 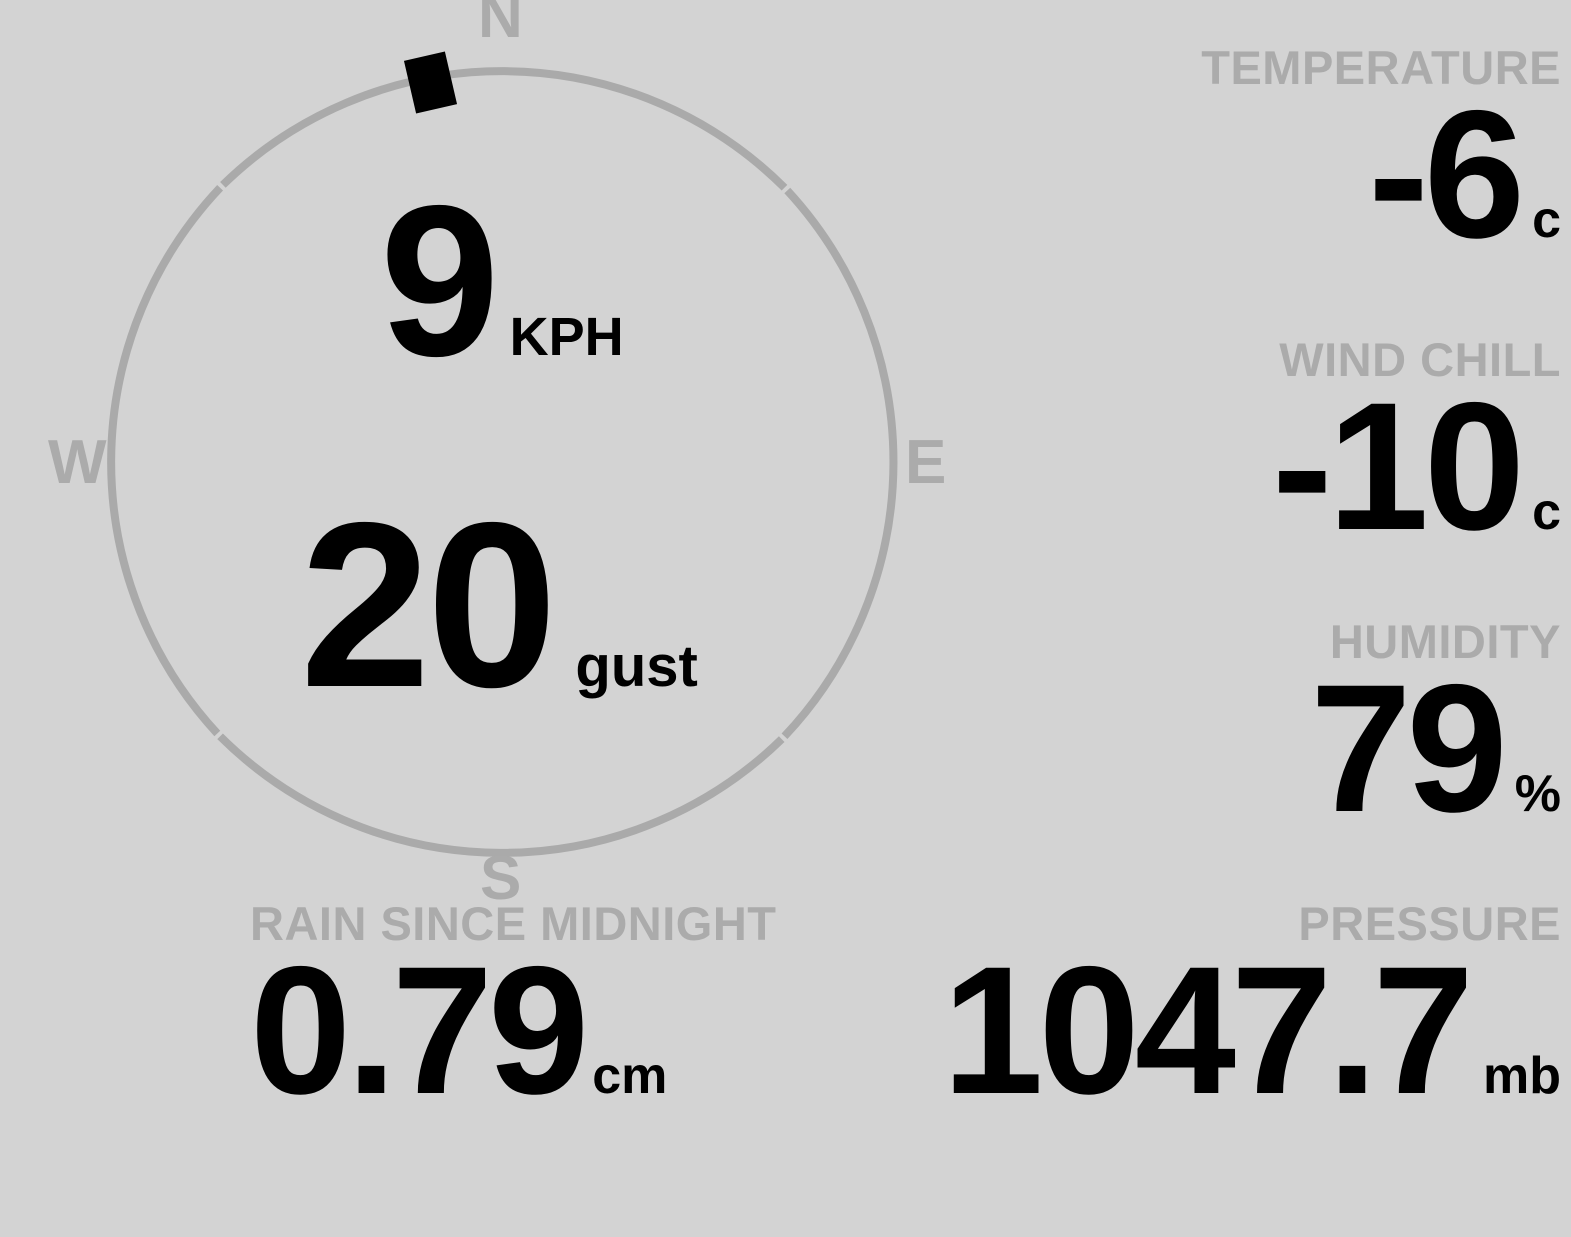 I want to click on rain-value: 0.79, so click(x=419, y=1030).